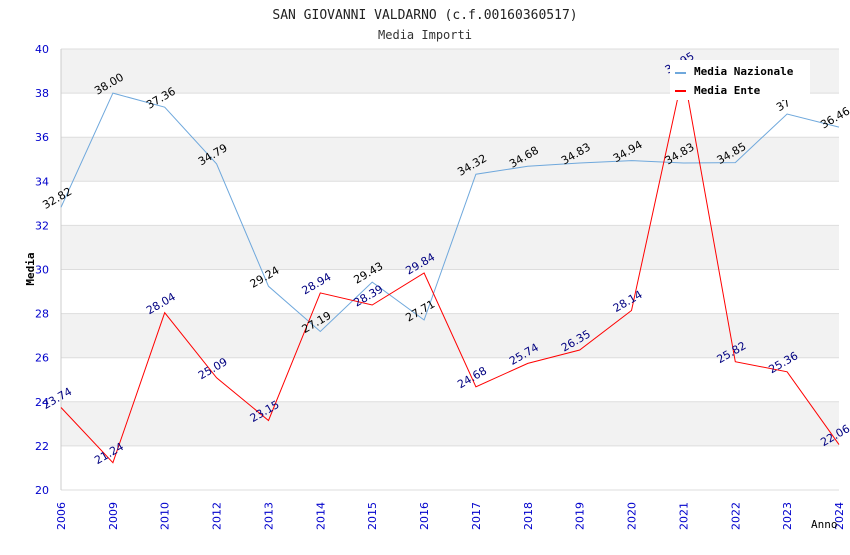 The width and height of the screenshot is (850, 555). Describe the element at coordinates (424, 15) in the screenshot. I see `chart-title: SAN GIOVANNI VALDARNO (c.f.00160360517)` at that location.